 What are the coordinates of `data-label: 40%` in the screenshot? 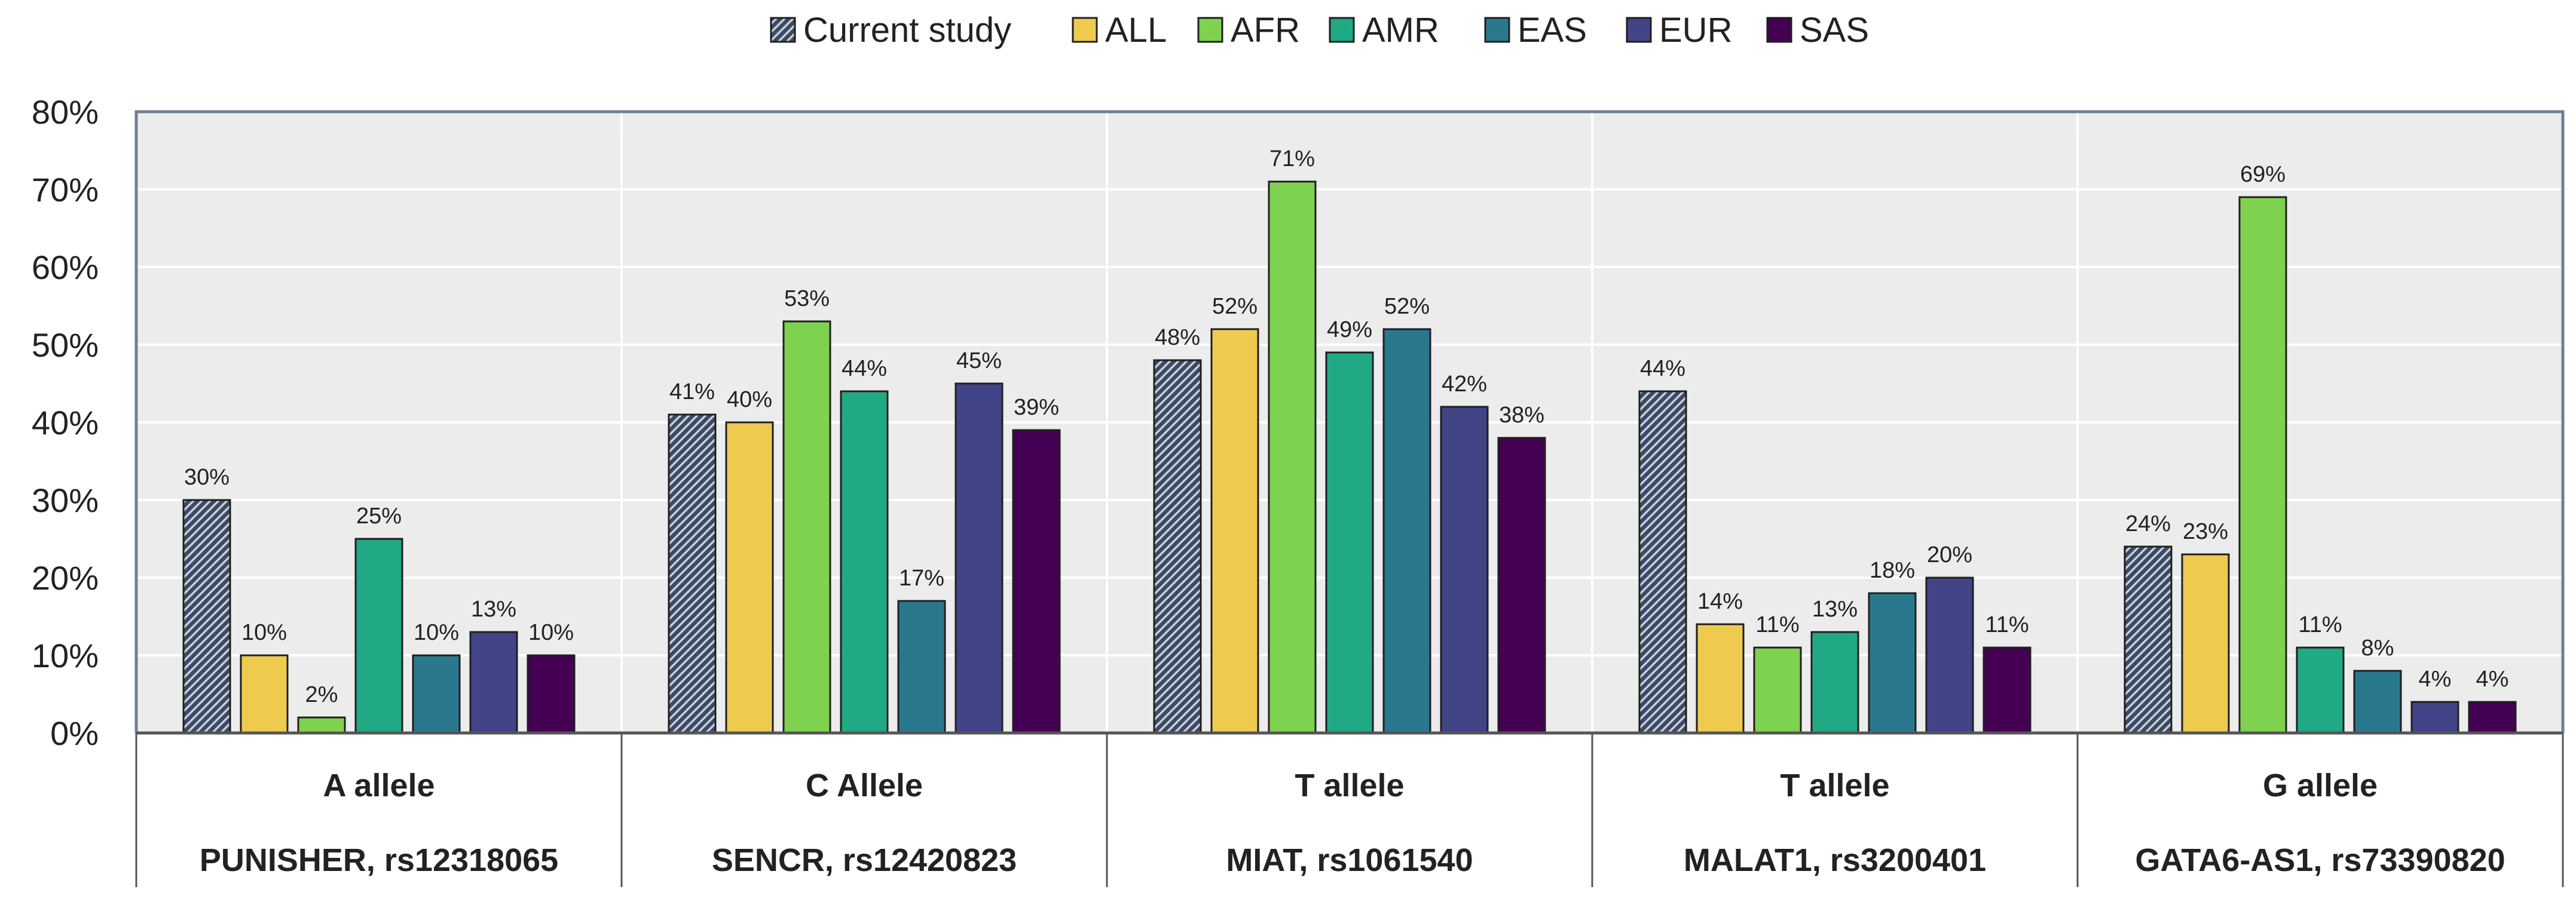 It's located at (749, 399).